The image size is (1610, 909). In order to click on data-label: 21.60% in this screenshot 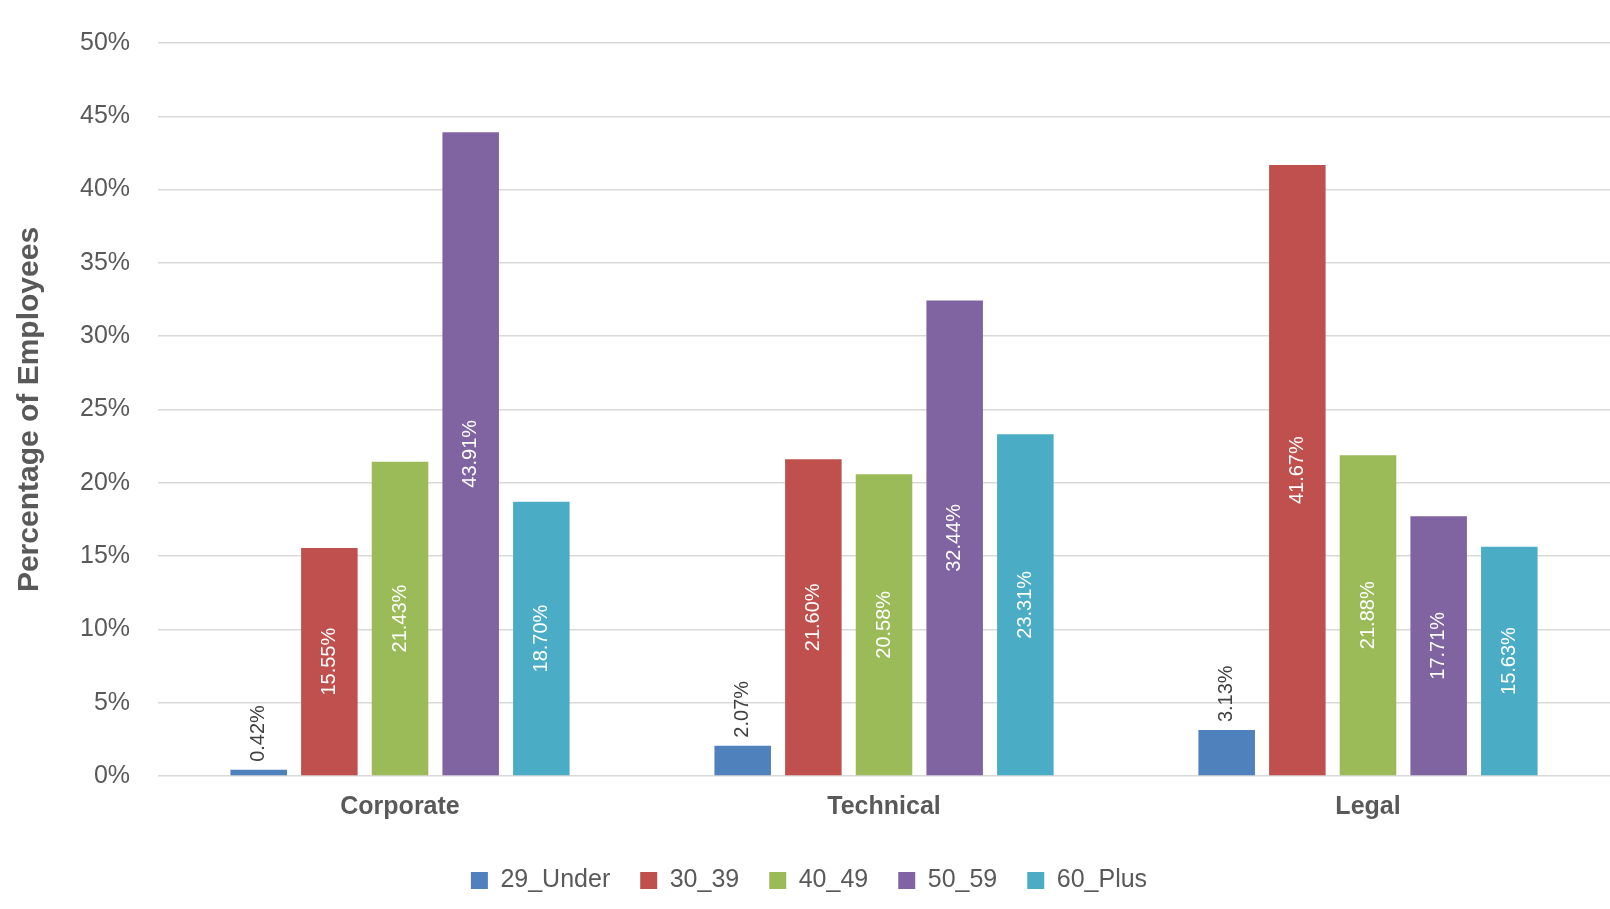, I will do `click(811, 617)`.